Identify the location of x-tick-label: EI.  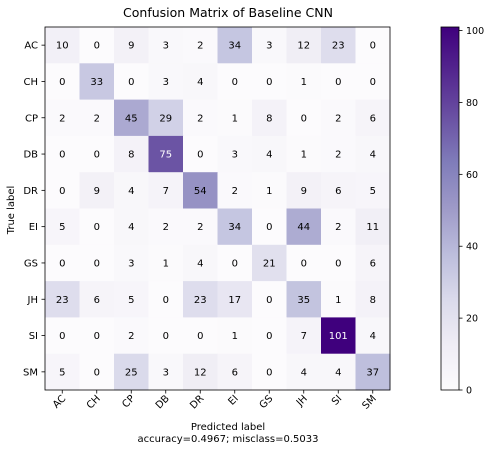
(234, 400).